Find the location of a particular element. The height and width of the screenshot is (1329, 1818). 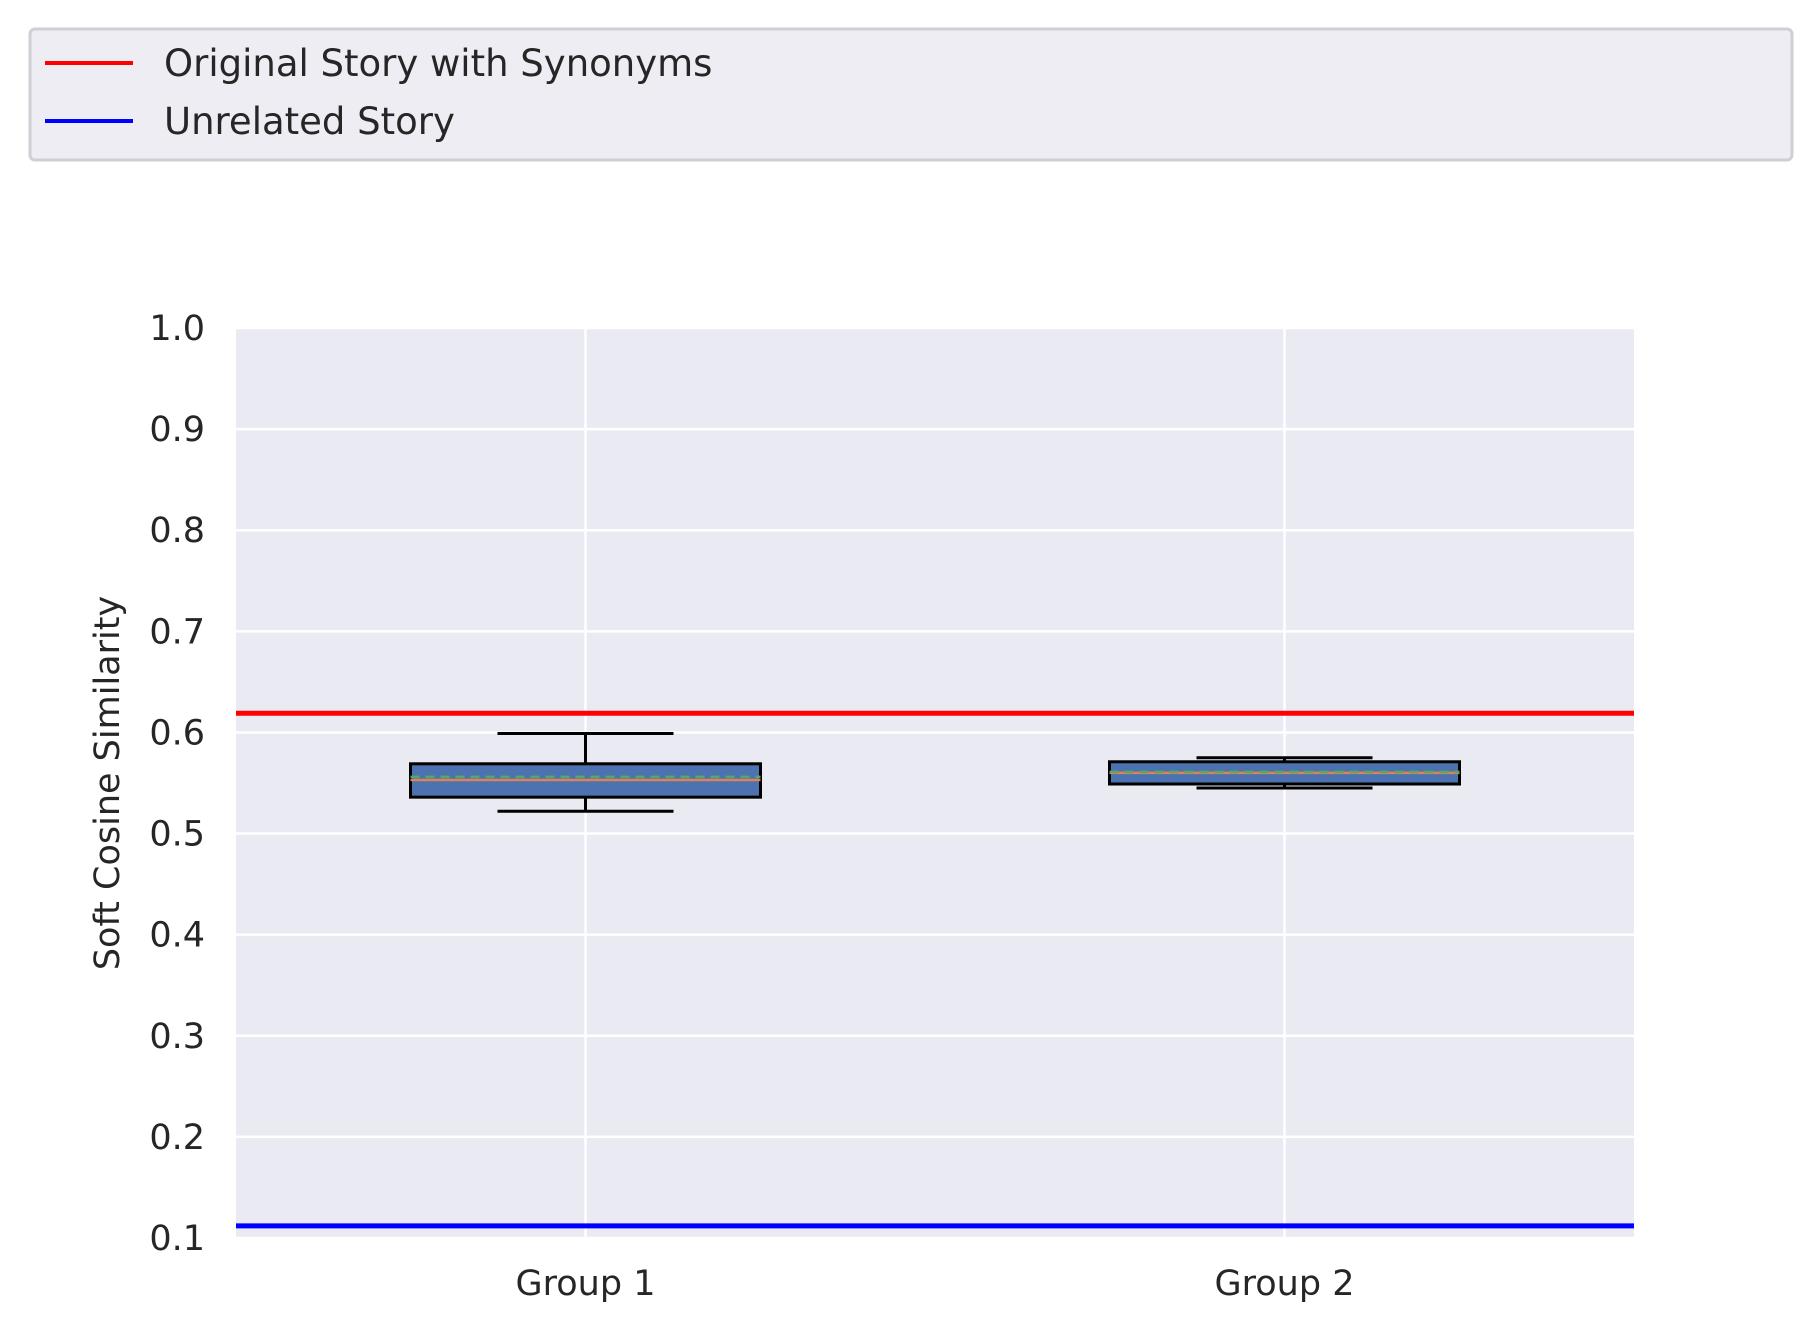

y-axis-title: Soft Cosine Similarity is located at coordinates (108, 783).